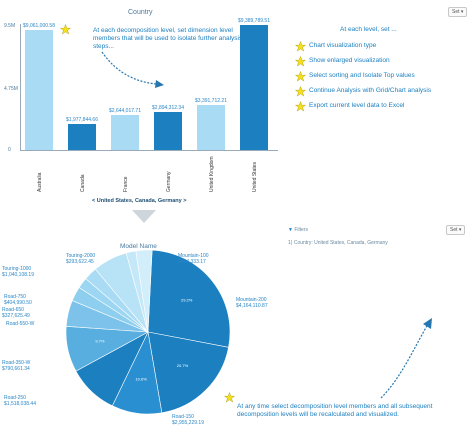 This screenshot has width=474, height=432. I want to click on pie-slice-label: Road-250 $1,518,038.44, so click(20, 401).